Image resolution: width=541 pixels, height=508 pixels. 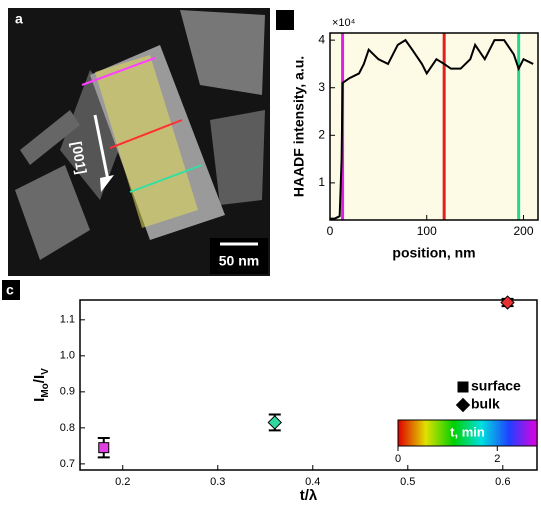 I want to click on panel-label: a, so click(x=19, y=19).